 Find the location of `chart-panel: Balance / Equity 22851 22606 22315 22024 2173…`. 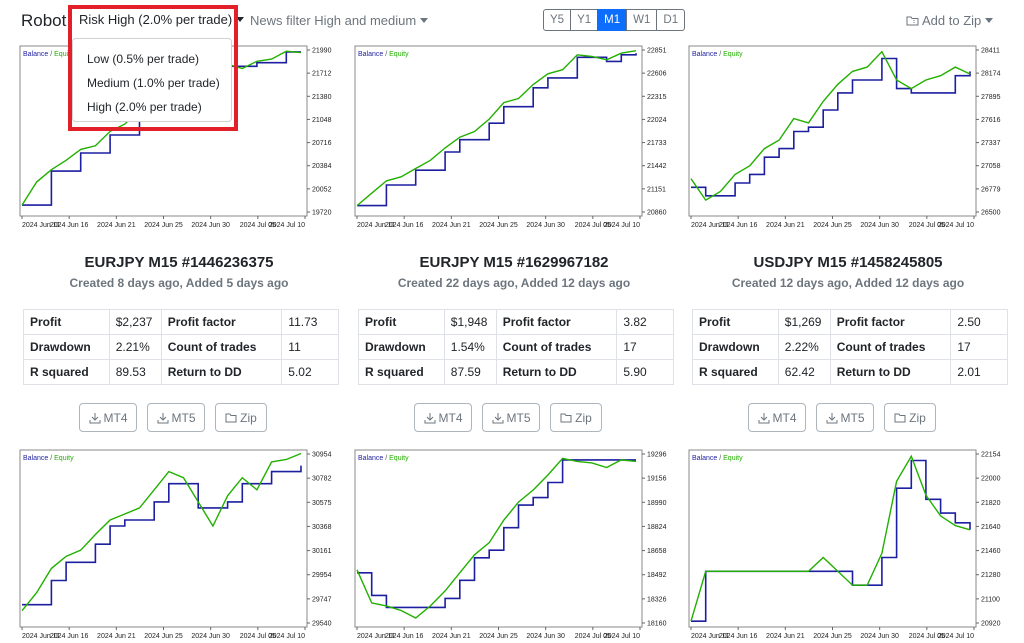

chart-panel: Balance / Equity 22851 22606 22315 22024 2173… is located at coordinates (514, 137).